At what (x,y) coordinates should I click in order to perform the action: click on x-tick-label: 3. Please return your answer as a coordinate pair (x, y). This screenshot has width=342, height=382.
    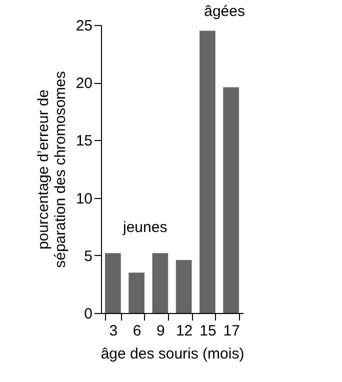
    Looking at the image, I should click on (113, 331).